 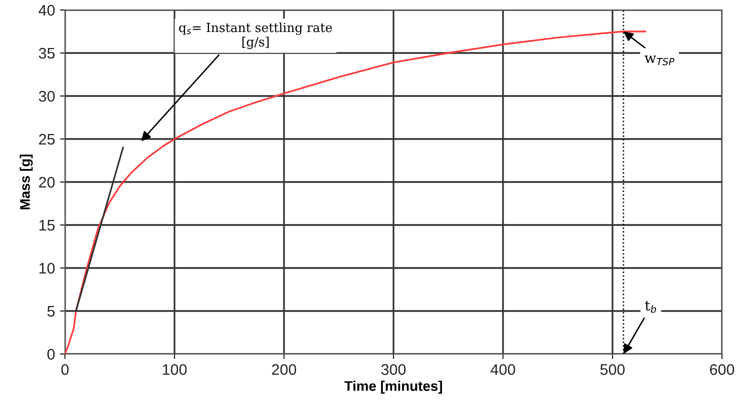 I want to click on x-tick-label: 100, so click(x=174, y=369).